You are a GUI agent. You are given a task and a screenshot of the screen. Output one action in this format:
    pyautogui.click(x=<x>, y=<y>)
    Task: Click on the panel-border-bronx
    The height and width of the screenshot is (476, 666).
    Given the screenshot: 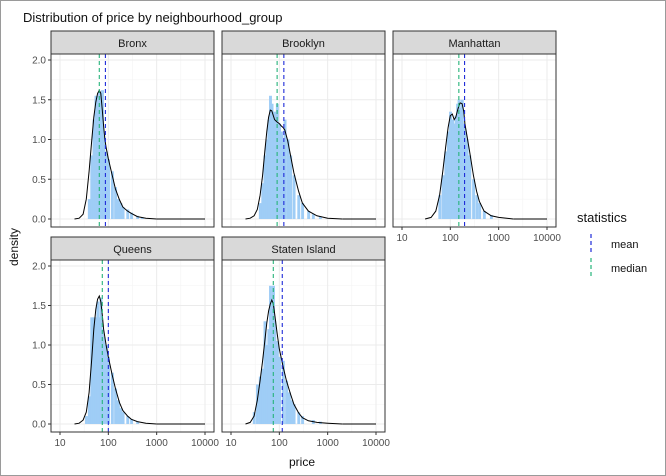 What is the action you would take?
    pyautogui.click(x=132, y=140)
    